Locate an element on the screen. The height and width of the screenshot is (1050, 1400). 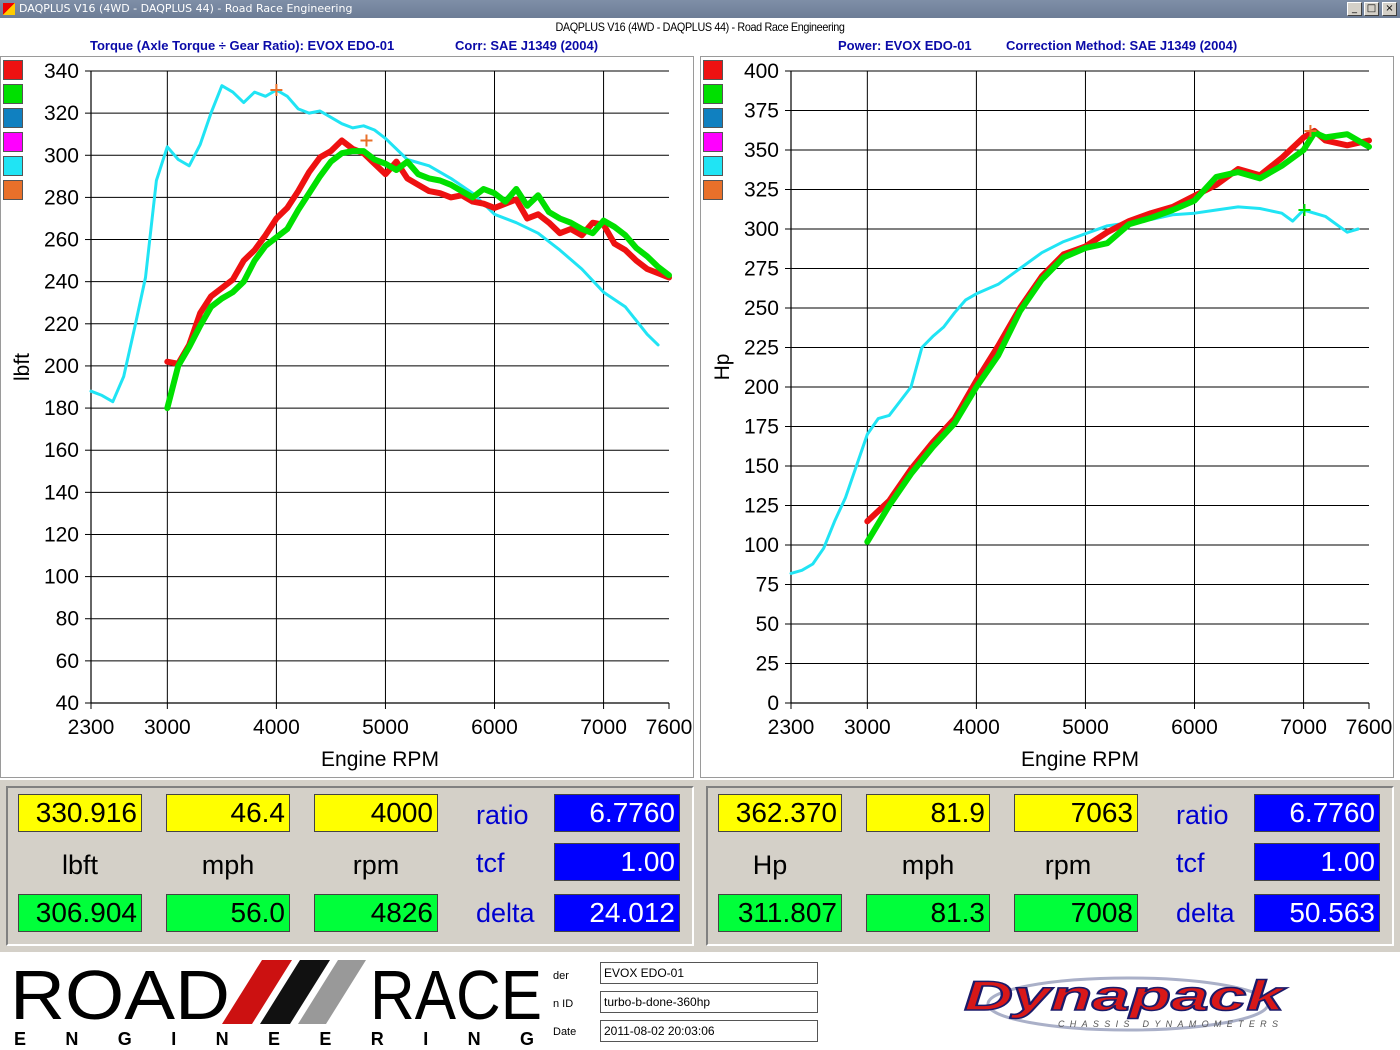
value-rpm-top: 7063 is located at coordinates (1076, 813).